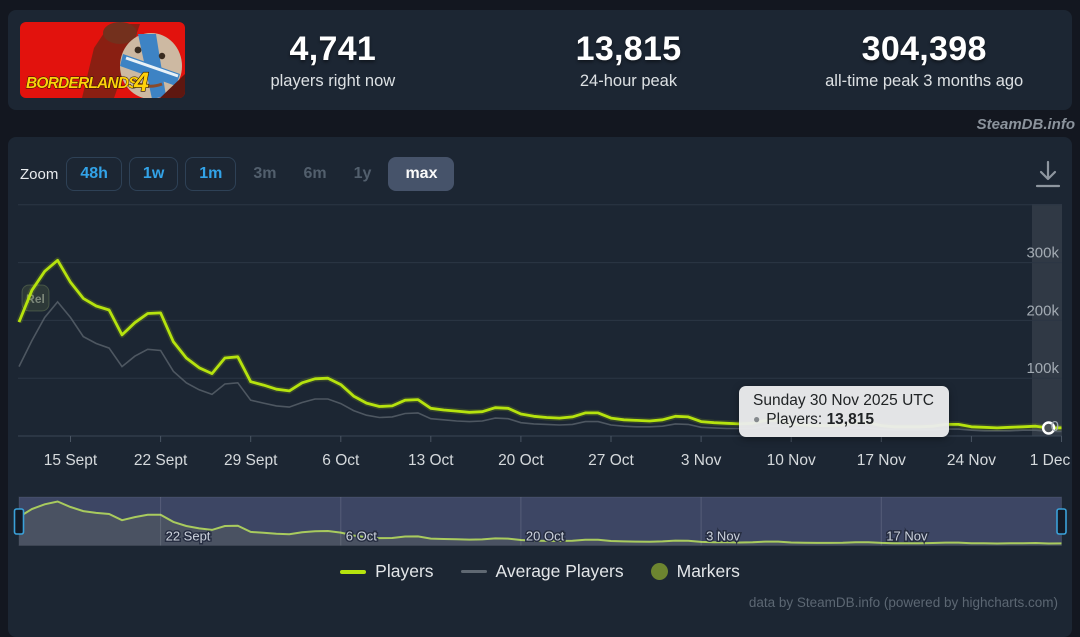 This screenshot has width=1080, height=637. What do you see at coordinates (153, 174) in the screenshot?
I see `zoom-button-1w: 1w` at bounding box center [153, 174].